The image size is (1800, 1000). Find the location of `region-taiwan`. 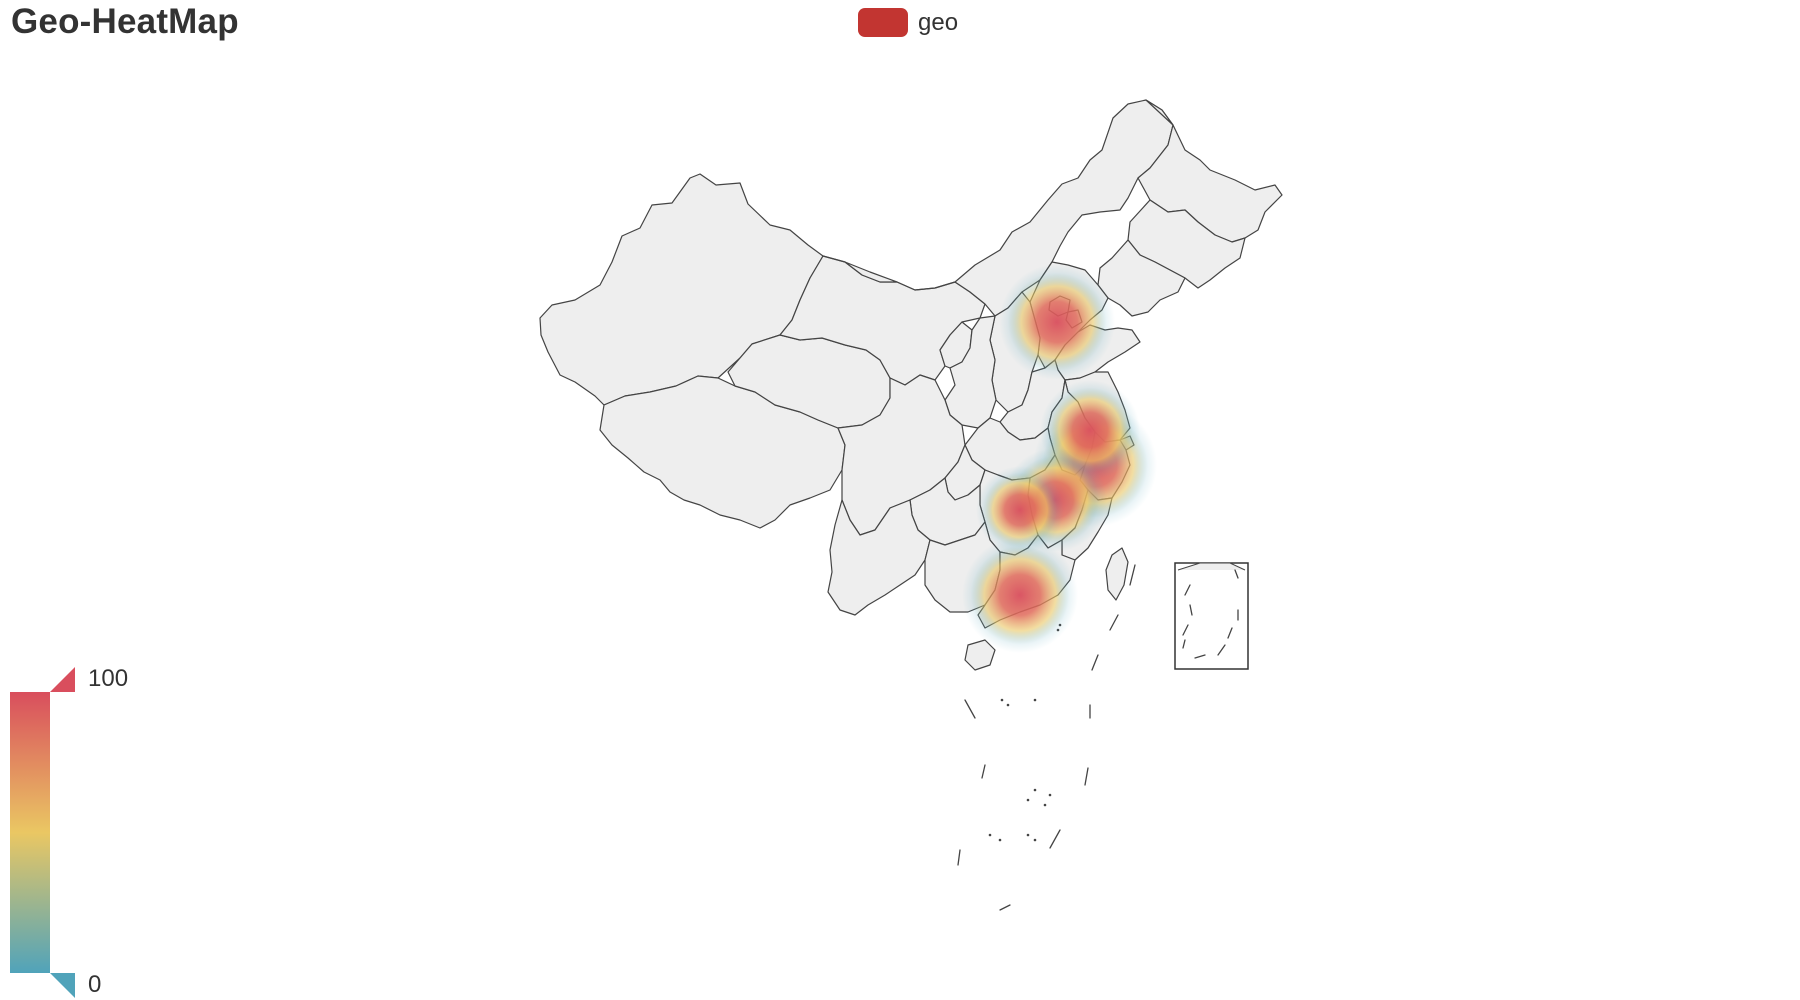

region-taiwan is located at coordinates (1117, 574).